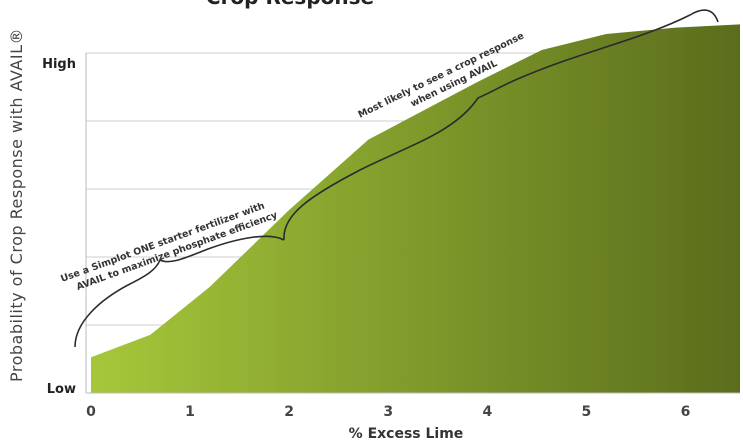 Image resolution: width=743 pixels, height=447 pixels. I want to click on x-tick-label: 4, so click(487, 412).